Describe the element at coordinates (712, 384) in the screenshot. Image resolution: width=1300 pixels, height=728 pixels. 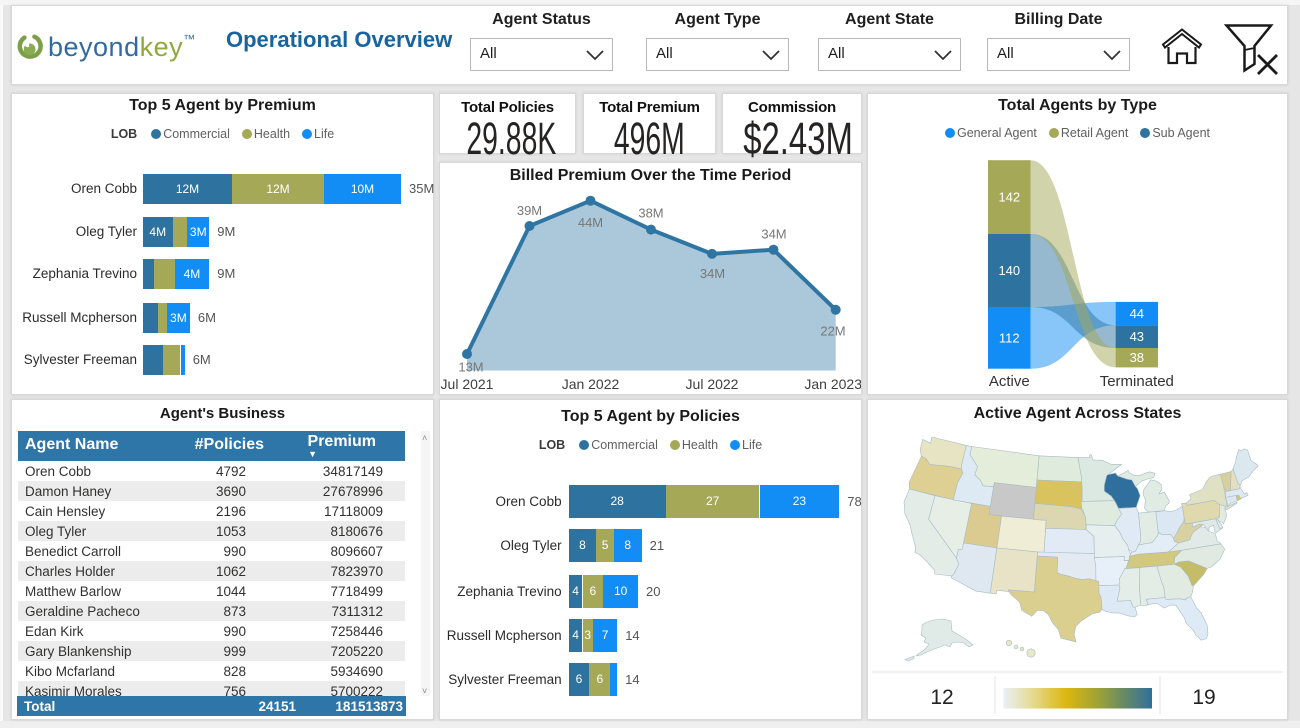
I see `svg-text: Jul 2022` at that location.